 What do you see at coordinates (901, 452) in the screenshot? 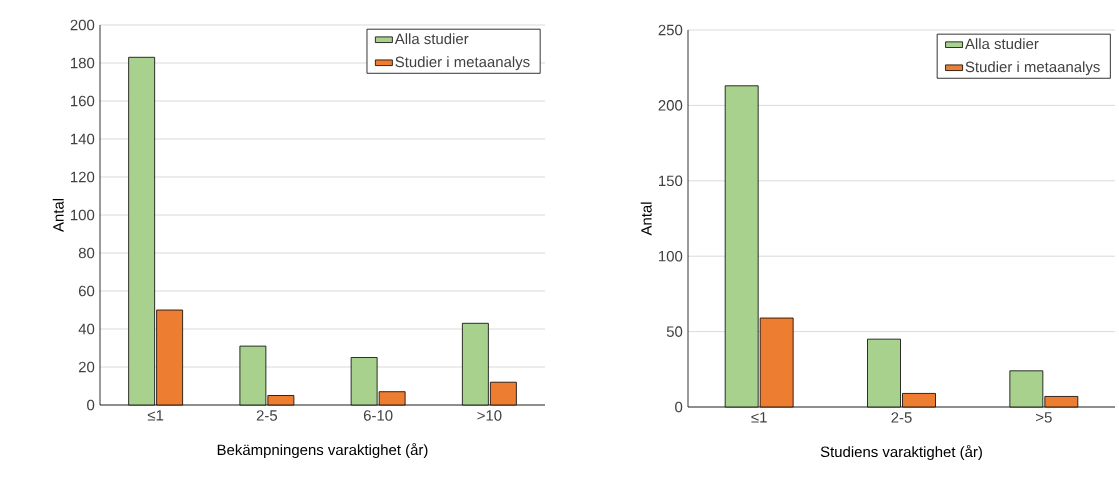
I see `x-axis-title: Studiens varaktighet (år)` at bounding box center [901, 452].